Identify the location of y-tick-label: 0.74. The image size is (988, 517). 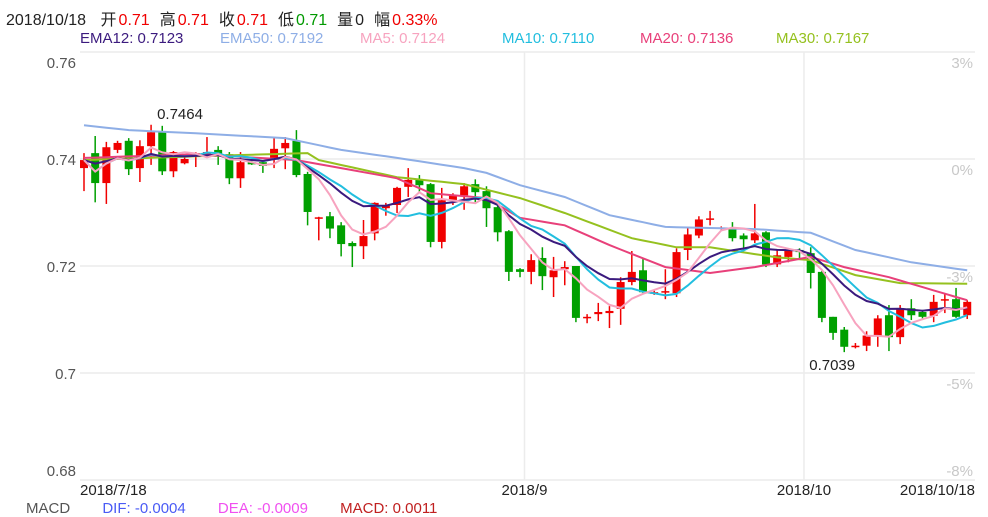
(61, 160).